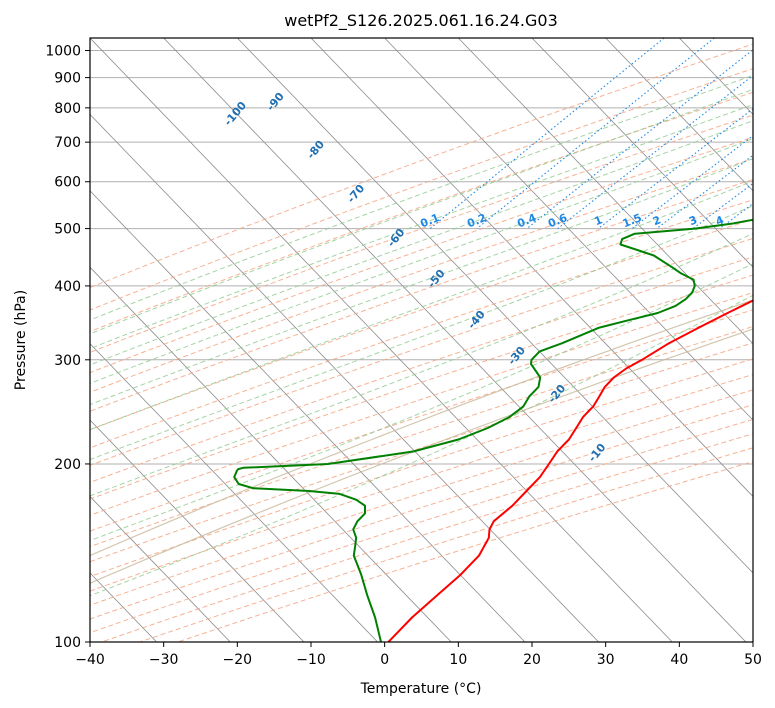 The height and width of the screenshot is (708, 775). What do you see at coordinates (67, 109) in the screenshot?
I see `y-tick-label: 800` at bounding box center [67, 109].